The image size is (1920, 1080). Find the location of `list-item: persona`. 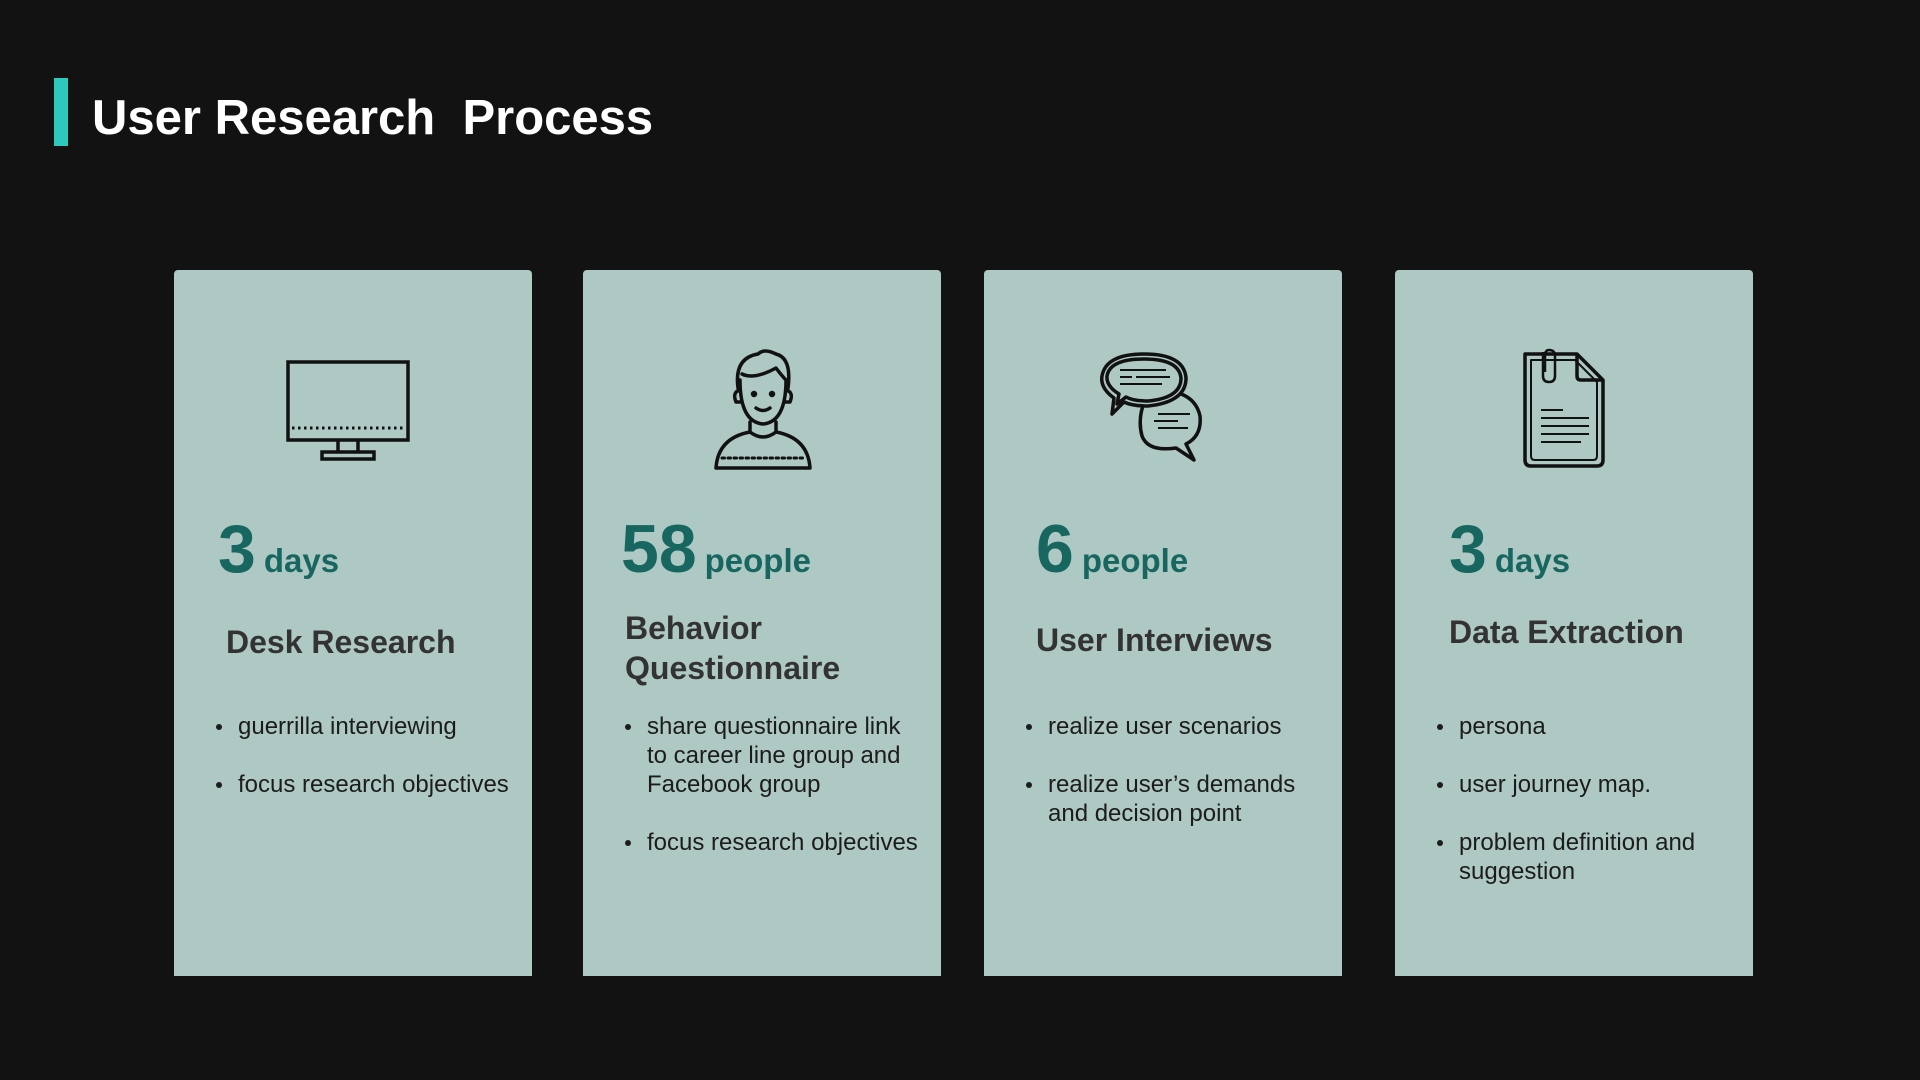

list-item: persona is located at coordinates (1590, 726).